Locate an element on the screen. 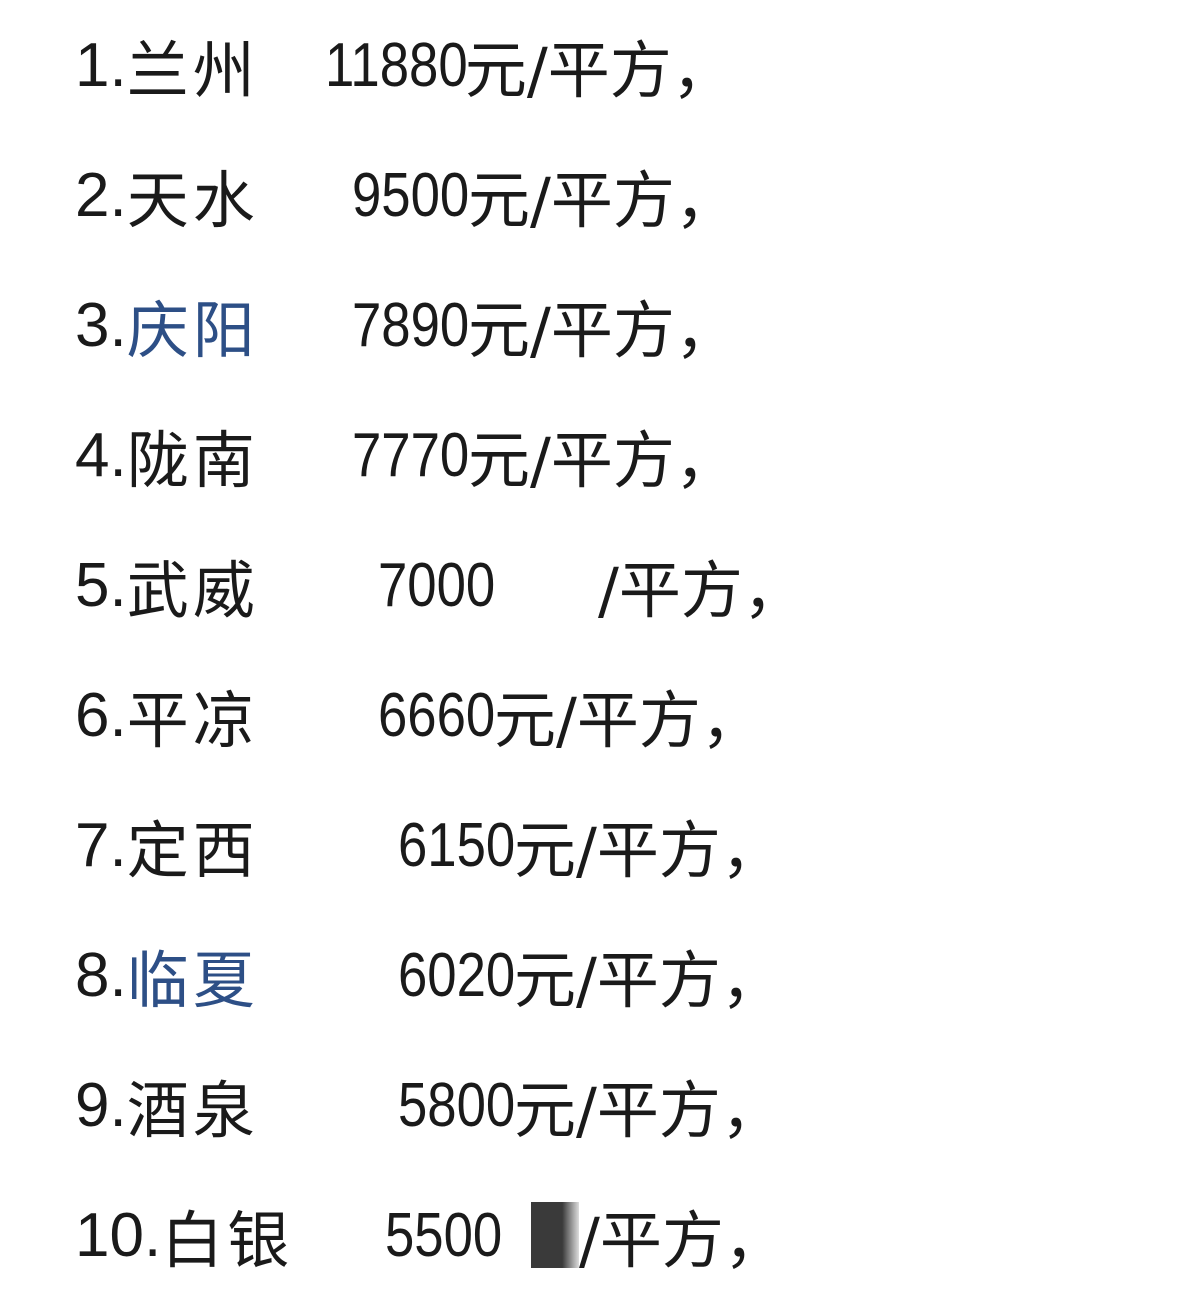 Image resolution: width=1188 pixels, height=1290 pixels. rank: 7. is located at coordinates (101, 845).